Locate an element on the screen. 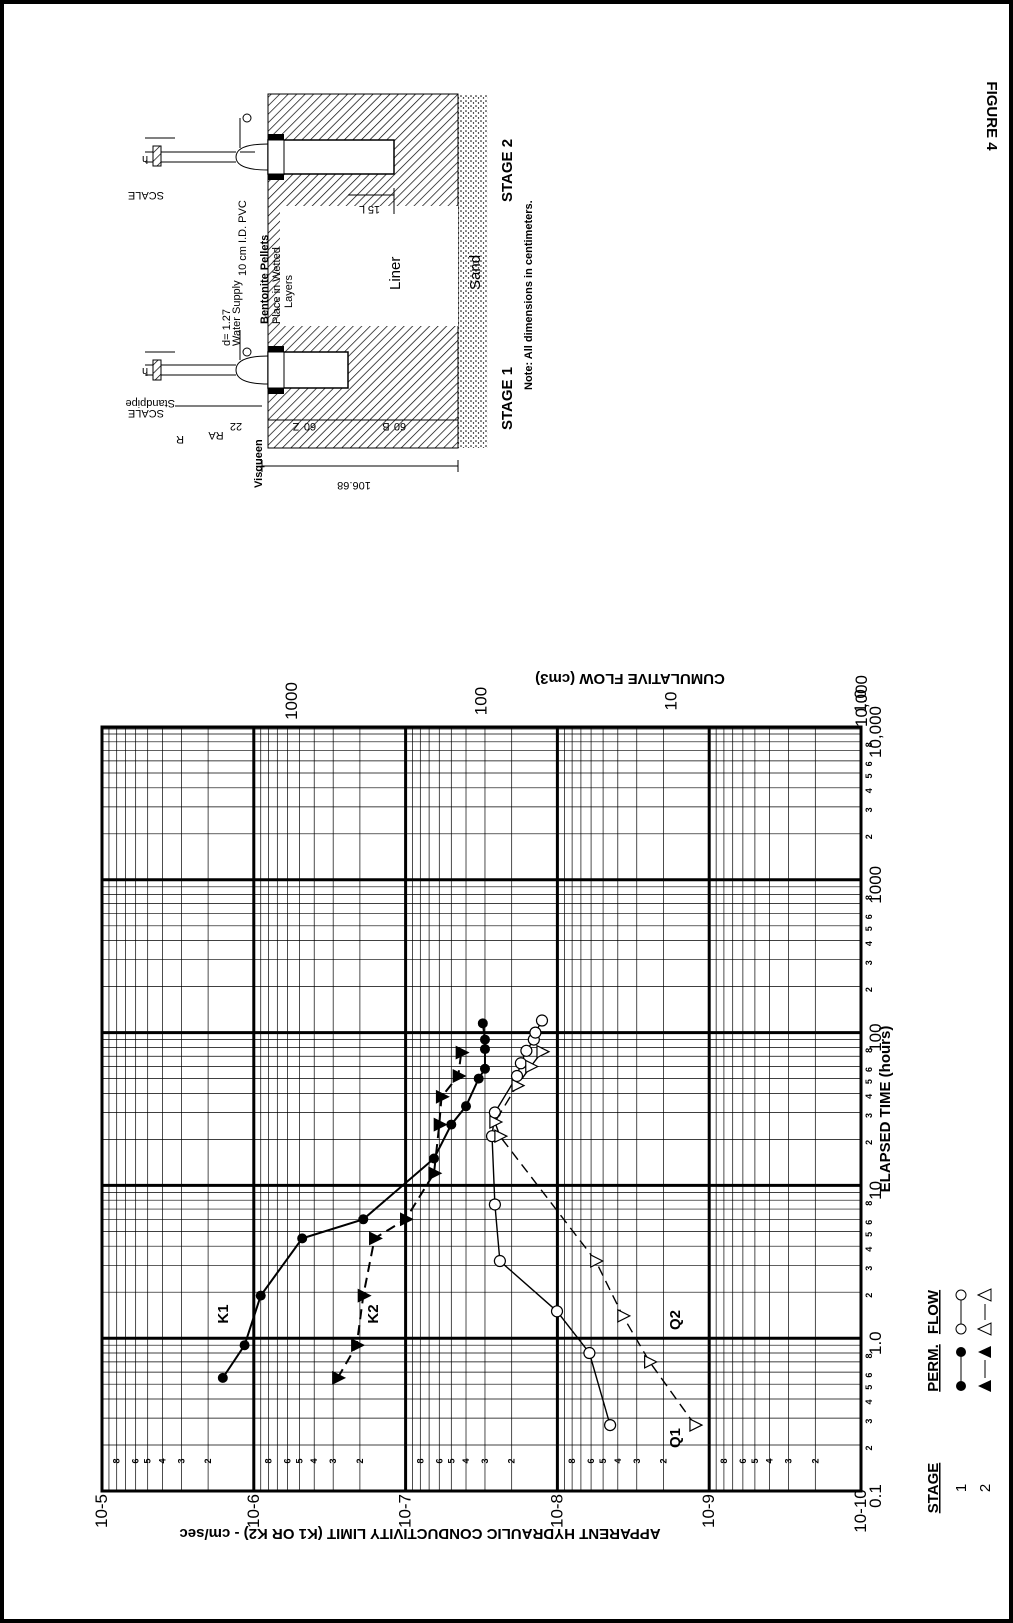 The width and height of the screenshot is (1013, 1623). y-major-tick-label: 10-9 is located at coordinates (708, 1511).